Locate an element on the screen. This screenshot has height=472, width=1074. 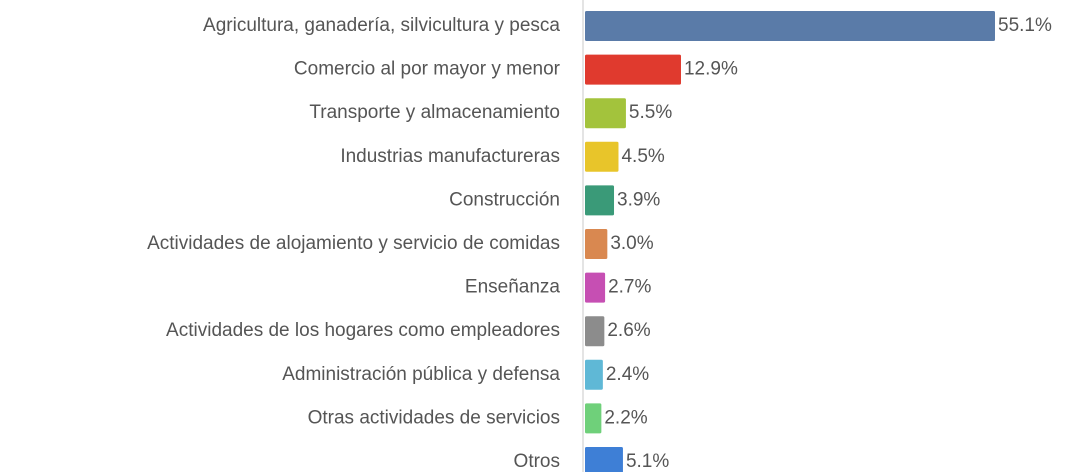
category-label: Transporte y almacenamiento is located at coordinates (434, 112).